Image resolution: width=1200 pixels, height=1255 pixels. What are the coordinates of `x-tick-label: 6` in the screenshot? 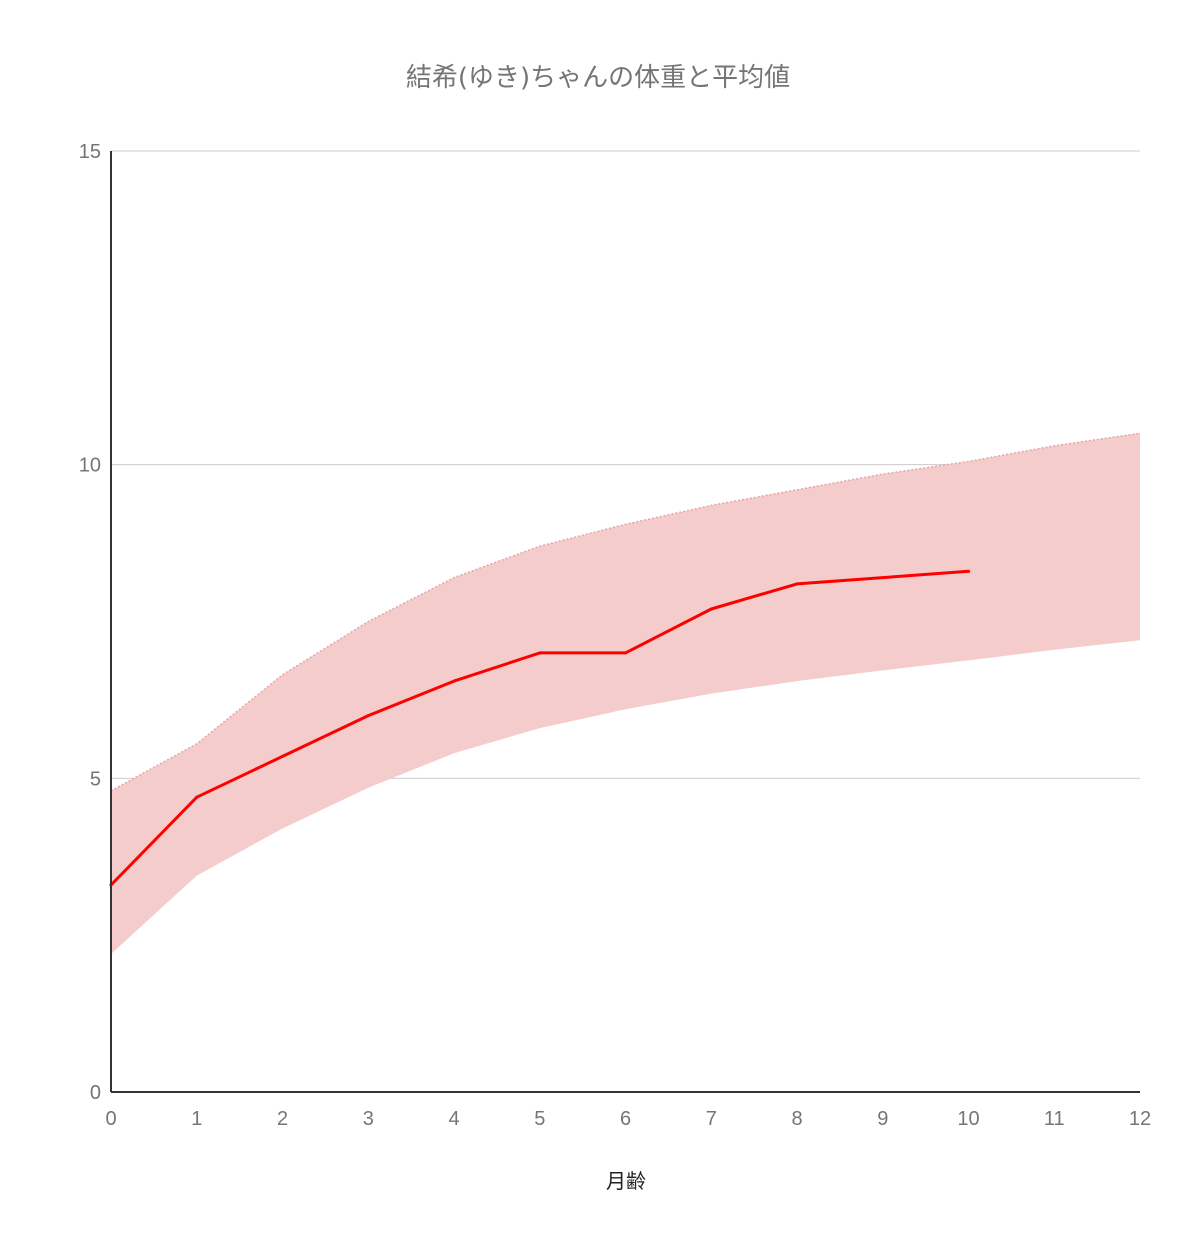 It's located at (625, 1119).